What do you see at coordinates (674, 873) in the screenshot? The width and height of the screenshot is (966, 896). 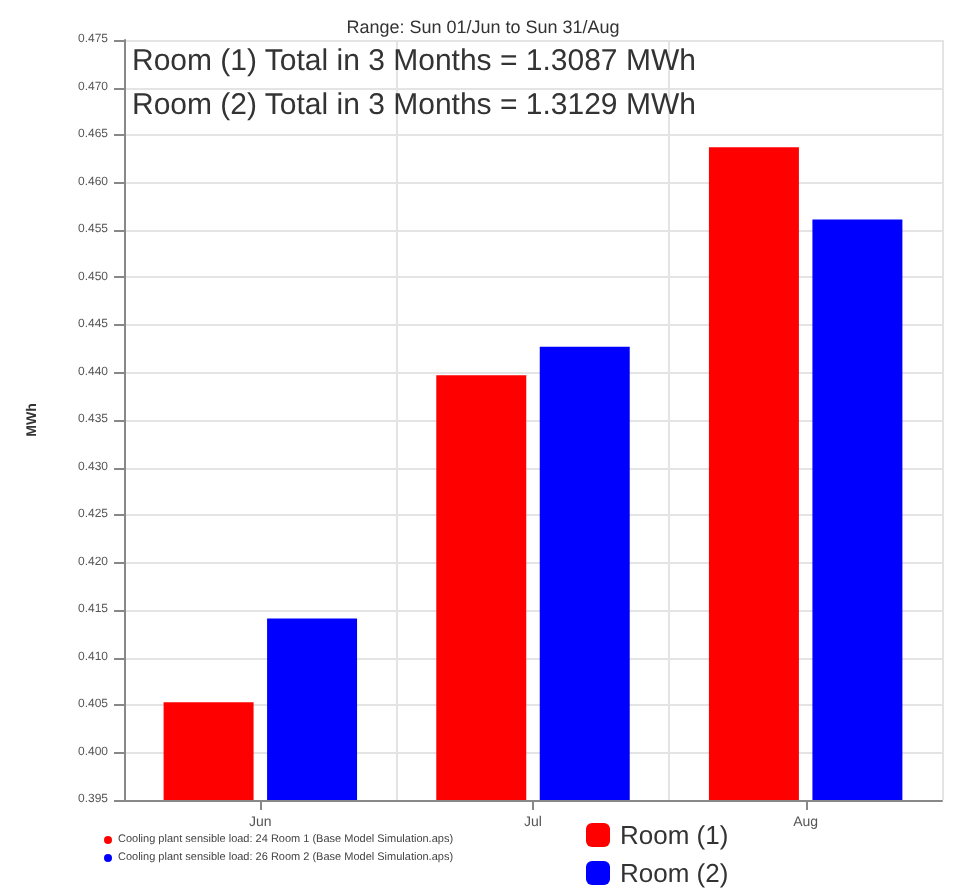 I see `legend-label: Room (2)` at bounding box center [674, 873].